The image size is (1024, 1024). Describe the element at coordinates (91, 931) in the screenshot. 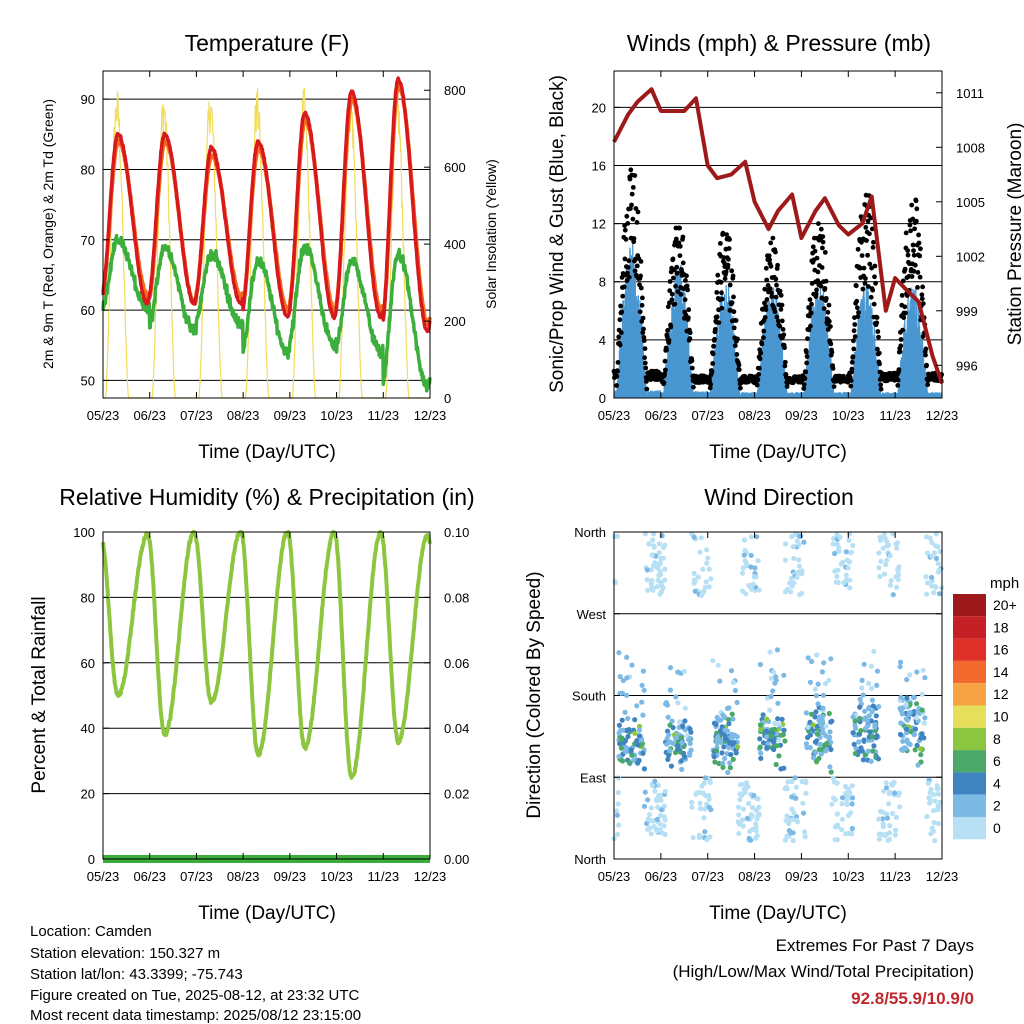

I see `footer-location: Location: Camden` at that location.